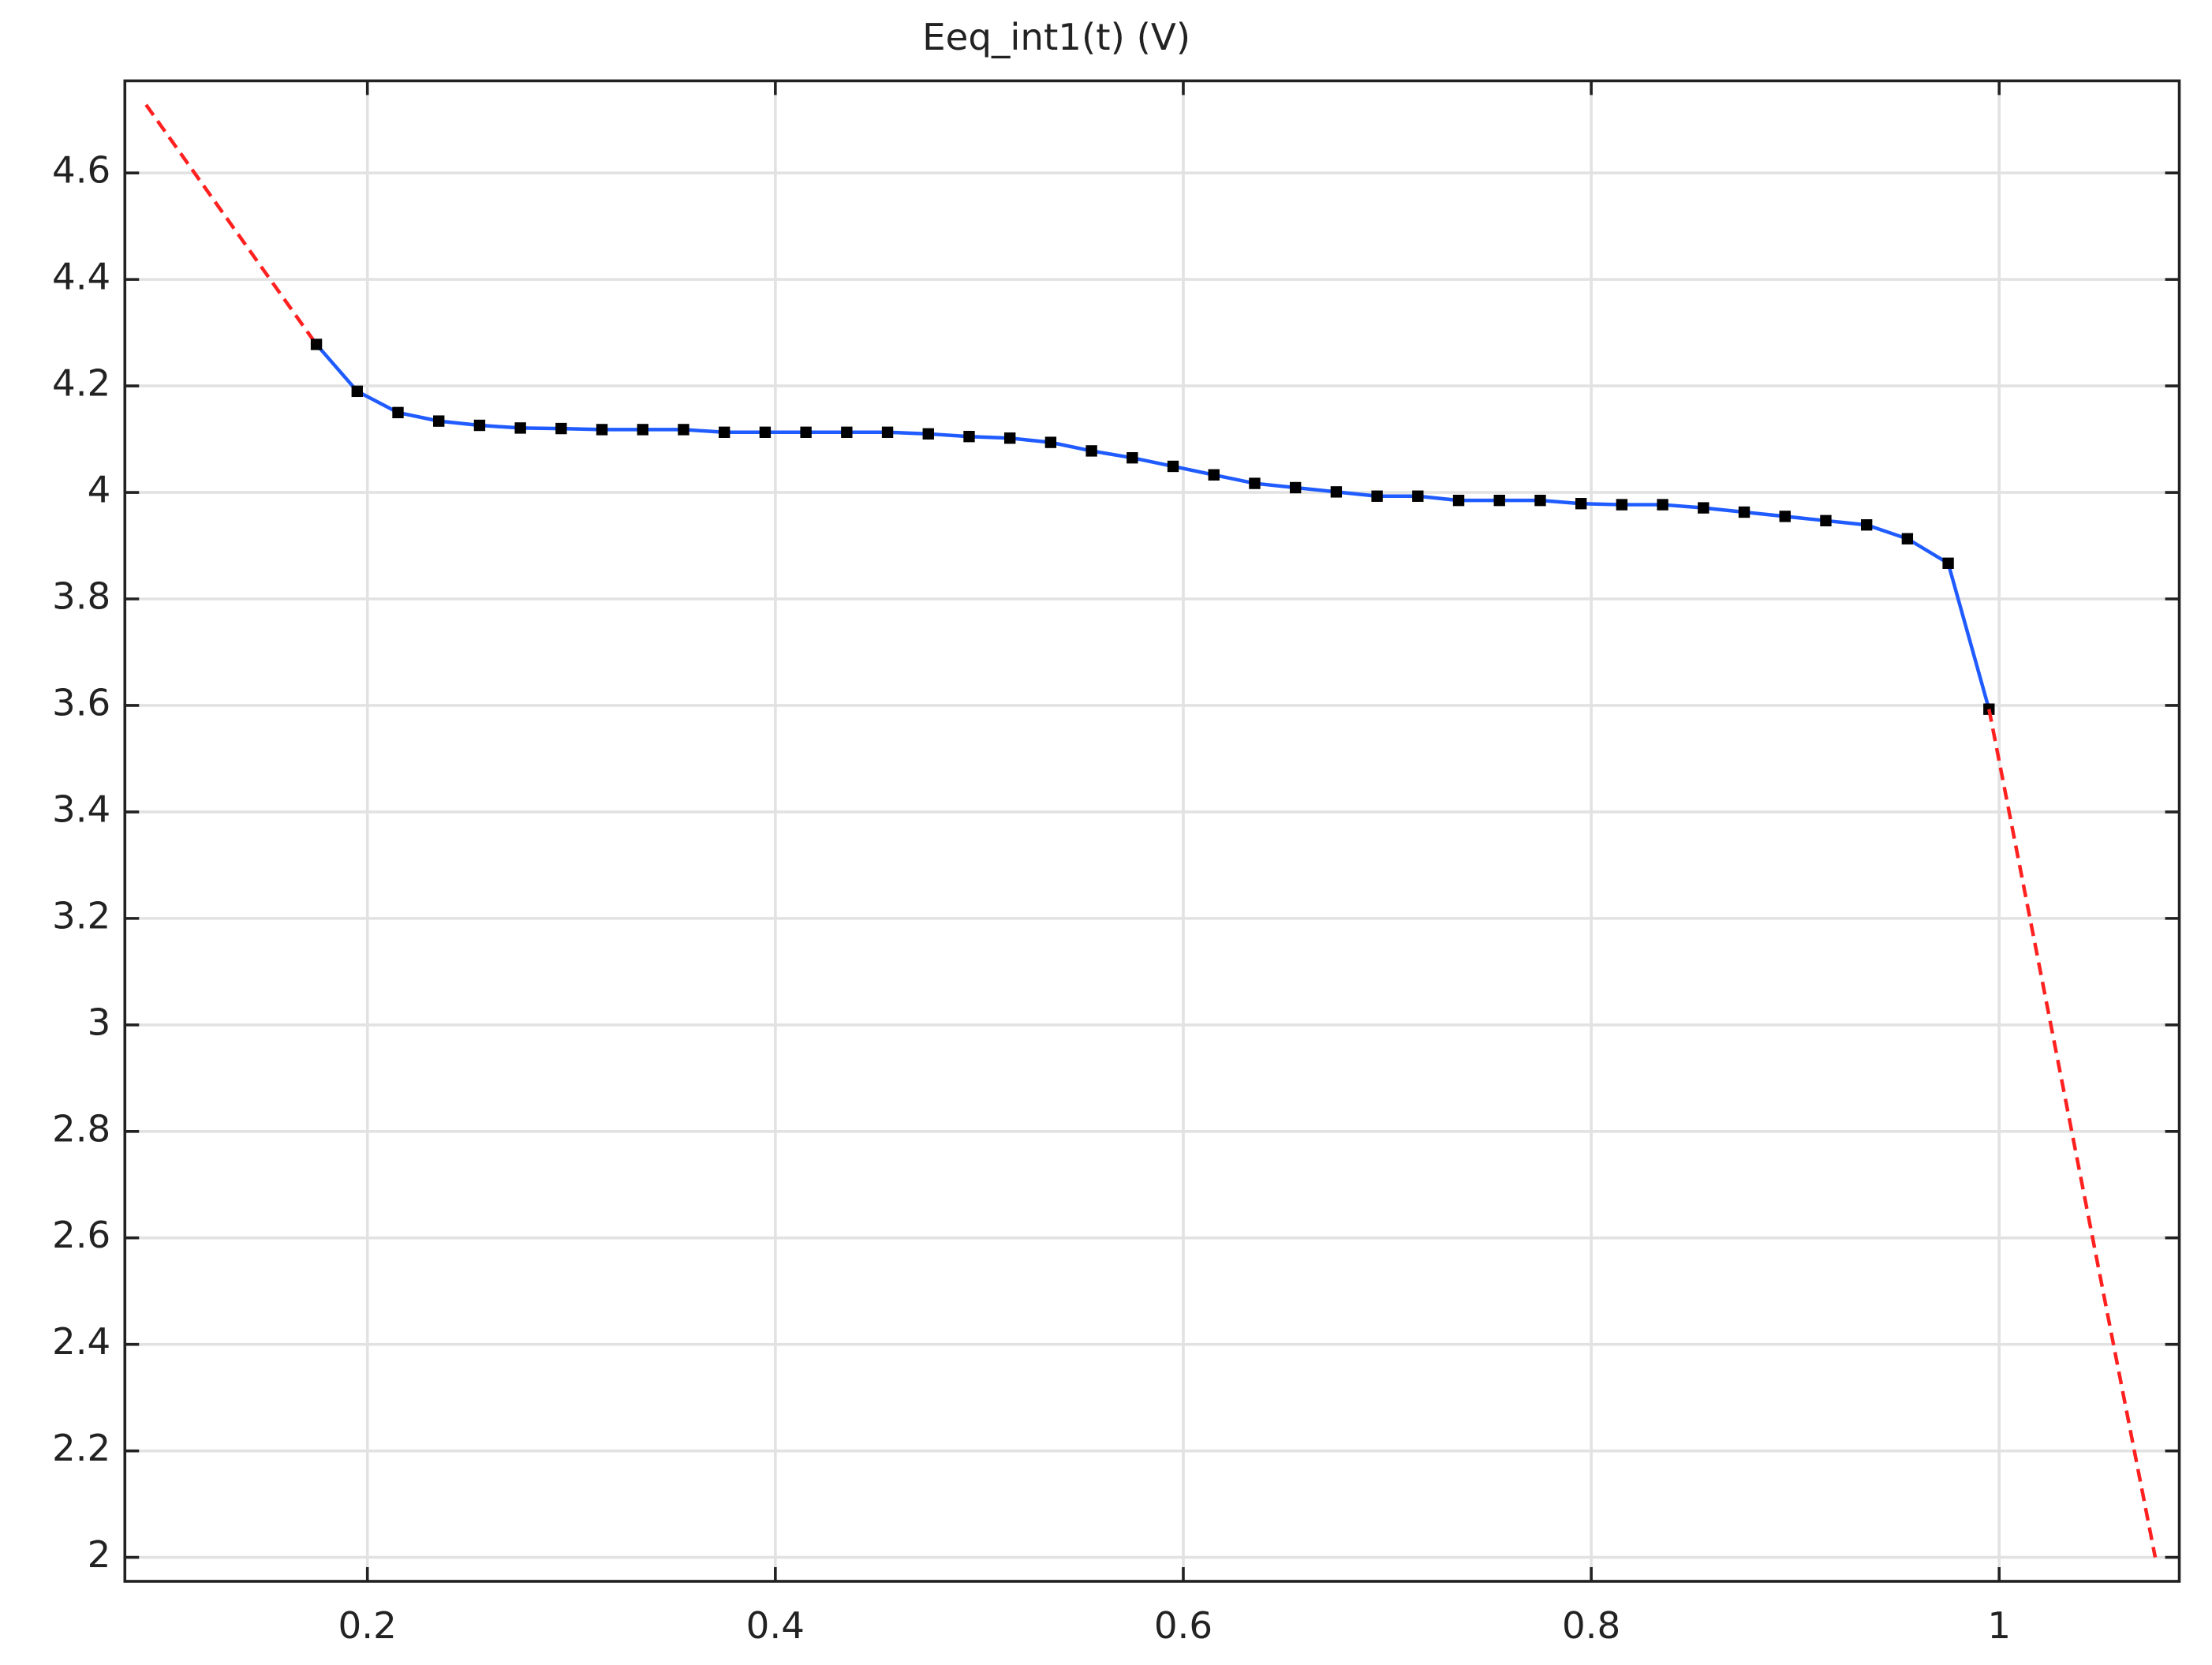  Describe the element at coordinates (367, 1626) in the screenshot. I see `x-tick-label: 0.2` at that location.